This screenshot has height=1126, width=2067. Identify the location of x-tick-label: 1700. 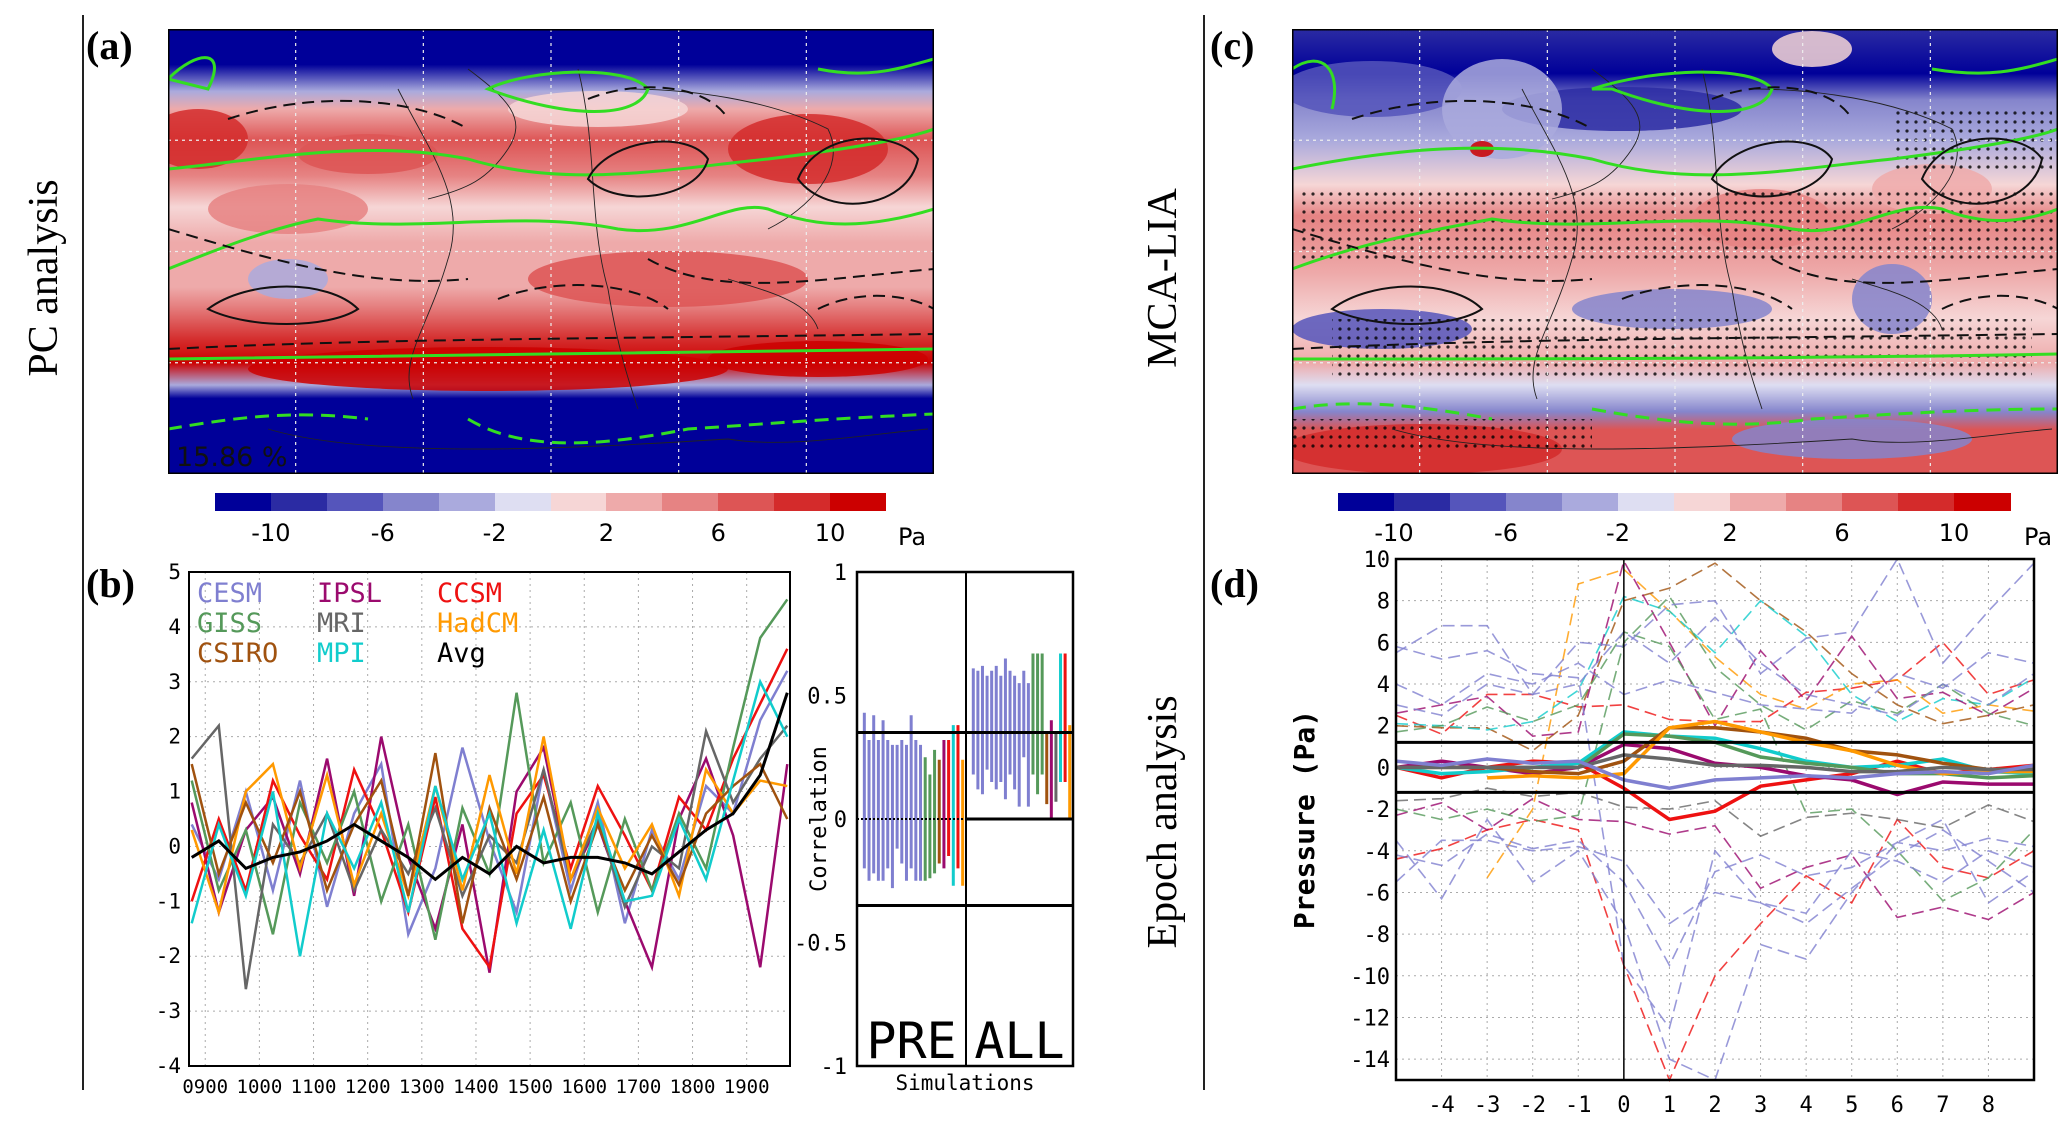
(639, 1087).